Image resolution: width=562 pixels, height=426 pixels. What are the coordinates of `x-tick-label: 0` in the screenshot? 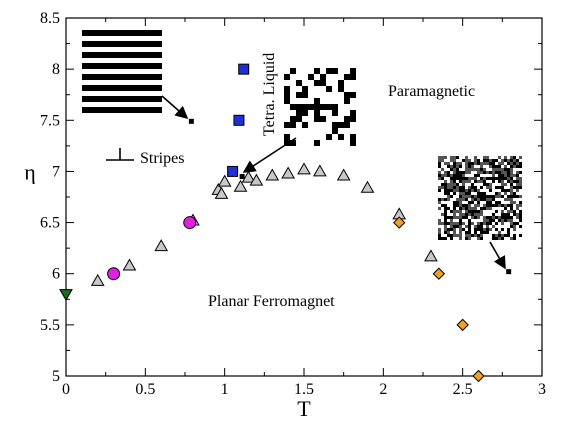 It's located at (66, 389).